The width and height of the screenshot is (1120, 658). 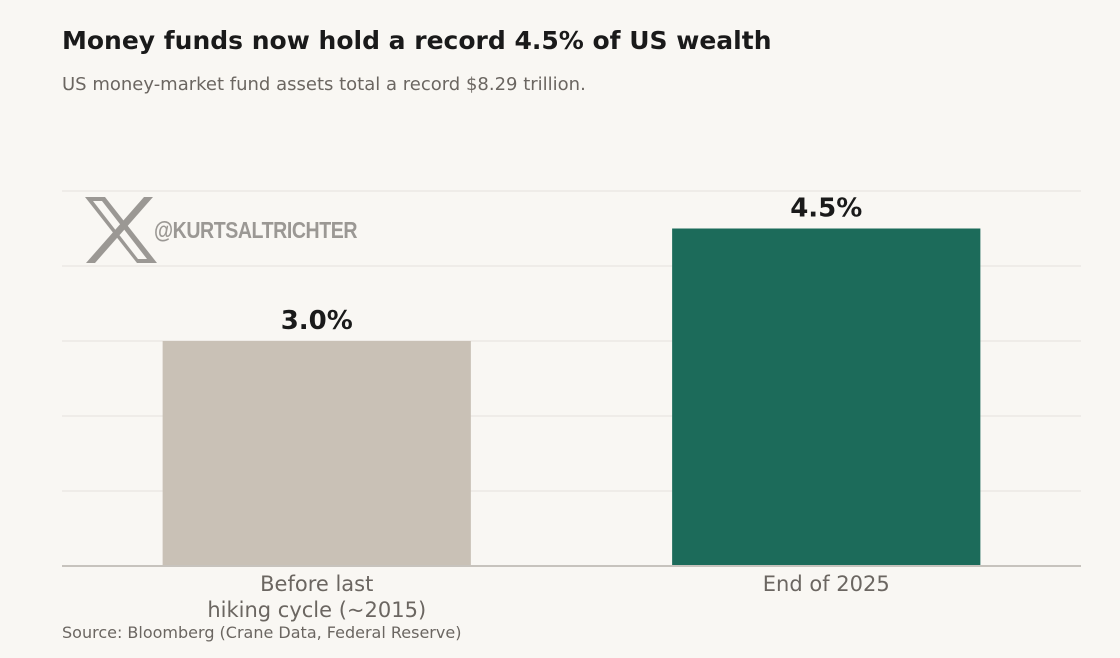 I want to click on watermark: @KURTSALTRICHTER, so click(x=238, y=230).